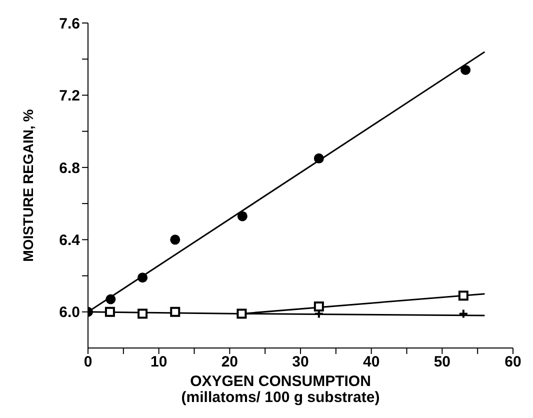  I want to click on x-tick-label: 20, so click(229, 362).